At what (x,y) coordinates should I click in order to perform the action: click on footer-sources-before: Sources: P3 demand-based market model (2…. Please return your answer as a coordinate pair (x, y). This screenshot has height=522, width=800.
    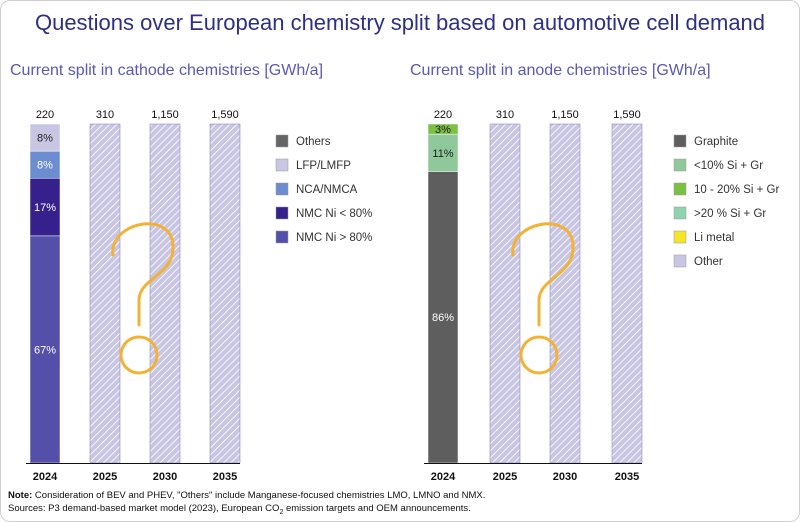
    Looking at the image, I should click on (144, 508).